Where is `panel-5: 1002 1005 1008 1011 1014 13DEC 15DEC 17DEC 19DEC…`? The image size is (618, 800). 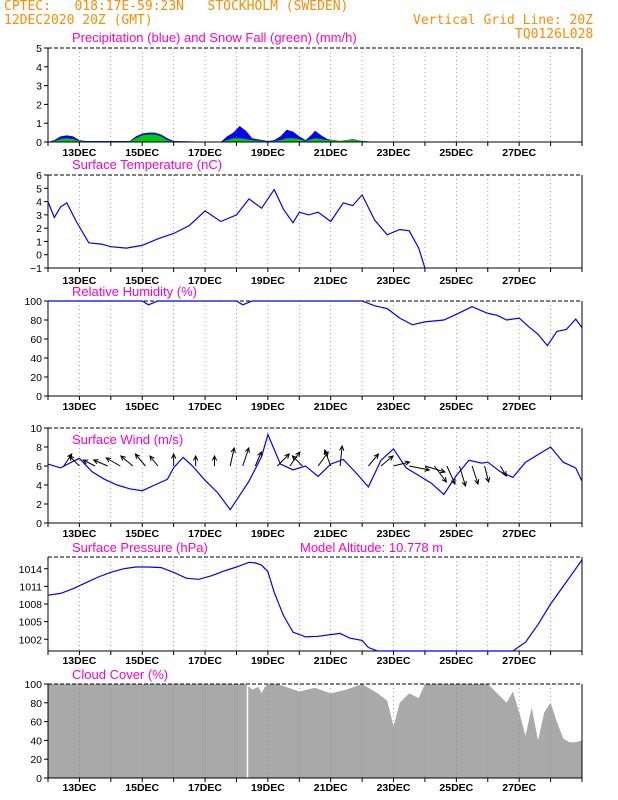 panel-5: 1002 1005 1008 1011 1014 13DEC 15DEC 17DEC 19DEC… is located at coordinates (301, 603).